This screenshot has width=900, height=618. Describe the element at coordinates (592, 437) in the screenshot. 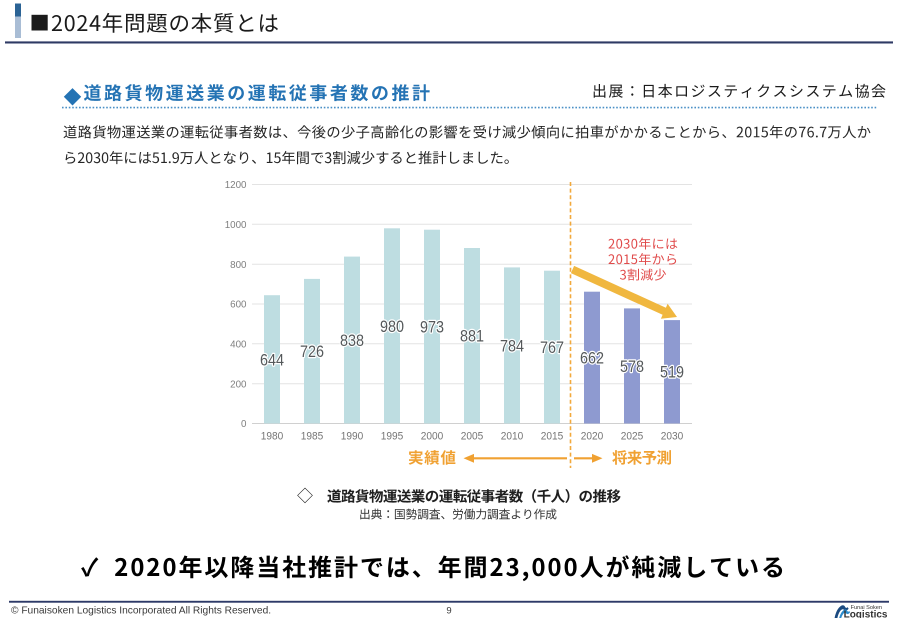

I see `svg-text: 2020` at that location.